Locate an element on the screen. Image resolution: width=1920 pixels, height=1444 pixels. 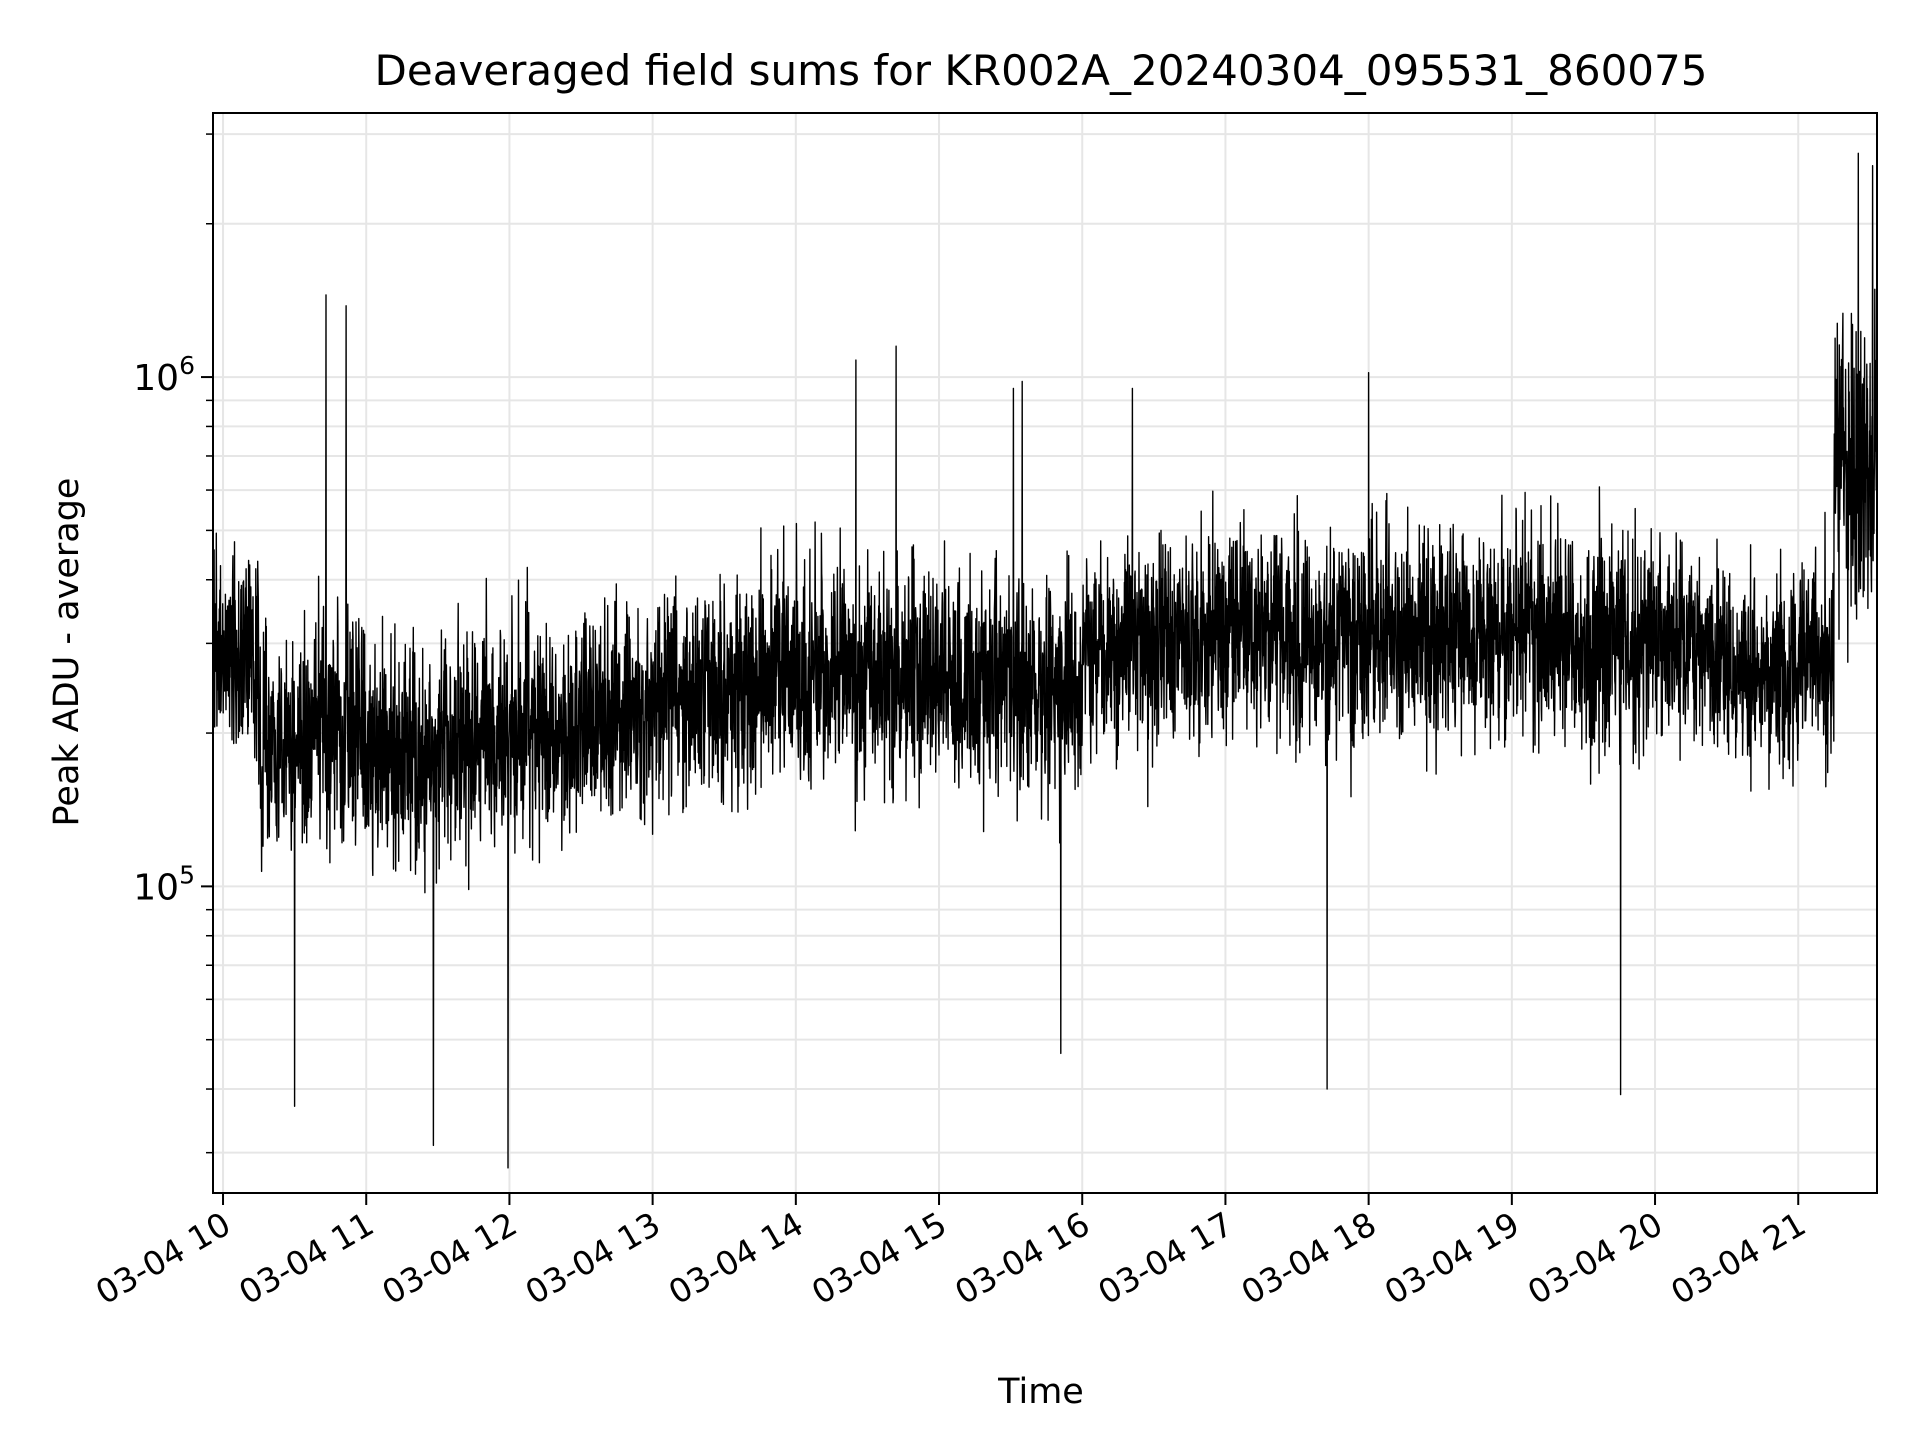
y-axis: 10⁵ 10⁶ is located at coordinates (173, 643).